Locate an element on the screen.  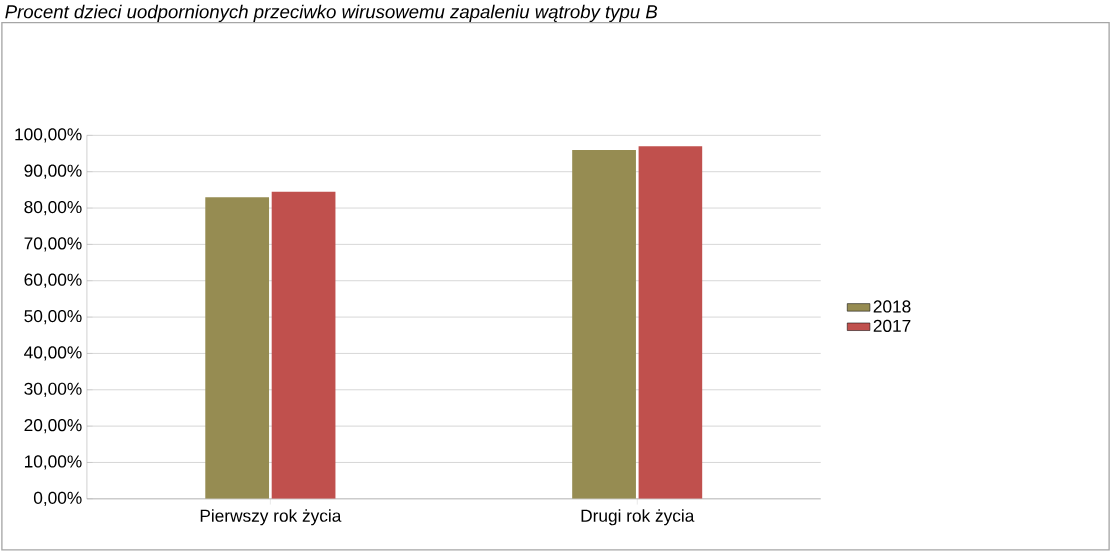
y-tick-label: 60,00% is located at coordinates (53, 280).